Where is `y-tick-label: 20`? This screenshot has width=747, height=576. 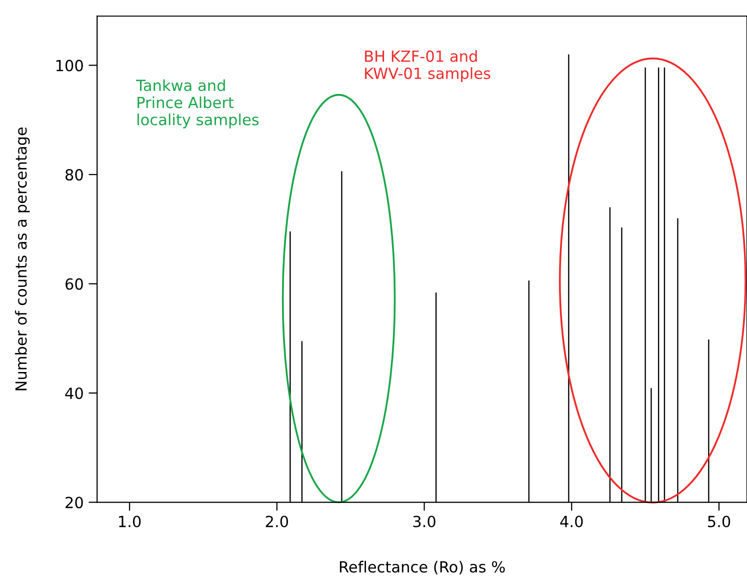 y-tick-label: 20 is located at coordinates (74, 502).